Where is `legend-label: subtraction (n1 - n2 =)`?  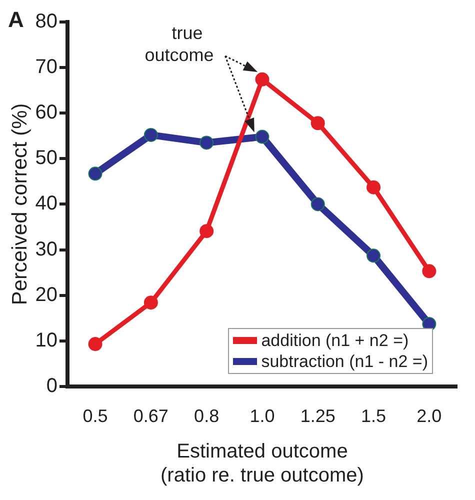
legend-label: subtraction (n1 - n2 =) is located at coordinates (344, 361).